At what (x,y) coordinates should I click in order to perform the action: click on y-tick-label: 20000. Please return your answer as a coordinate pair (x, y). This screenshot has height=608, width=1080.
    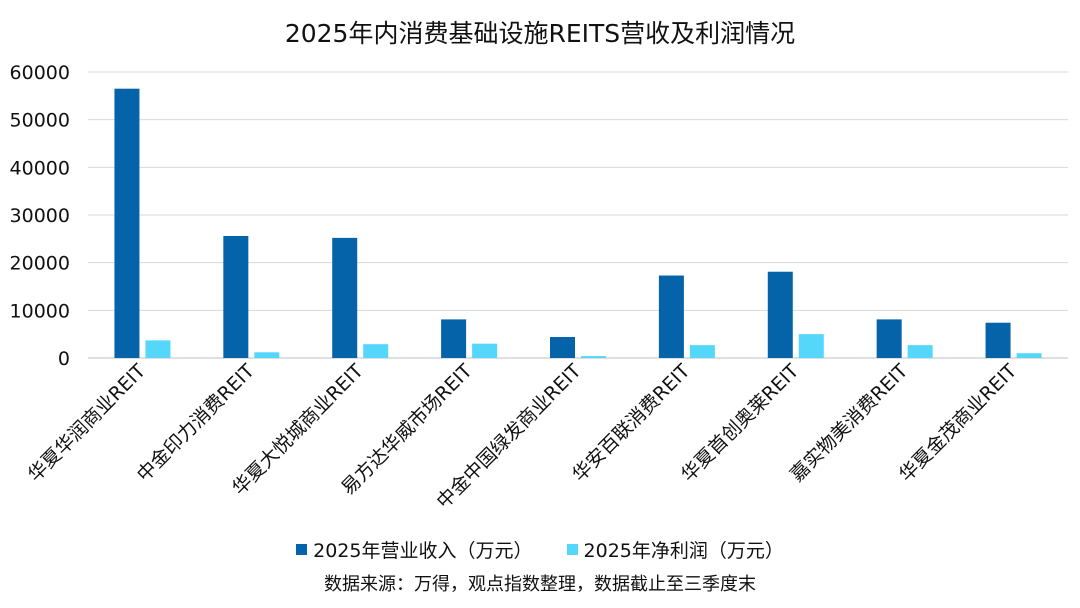
    Looking at the image, I should click on (40, 264).